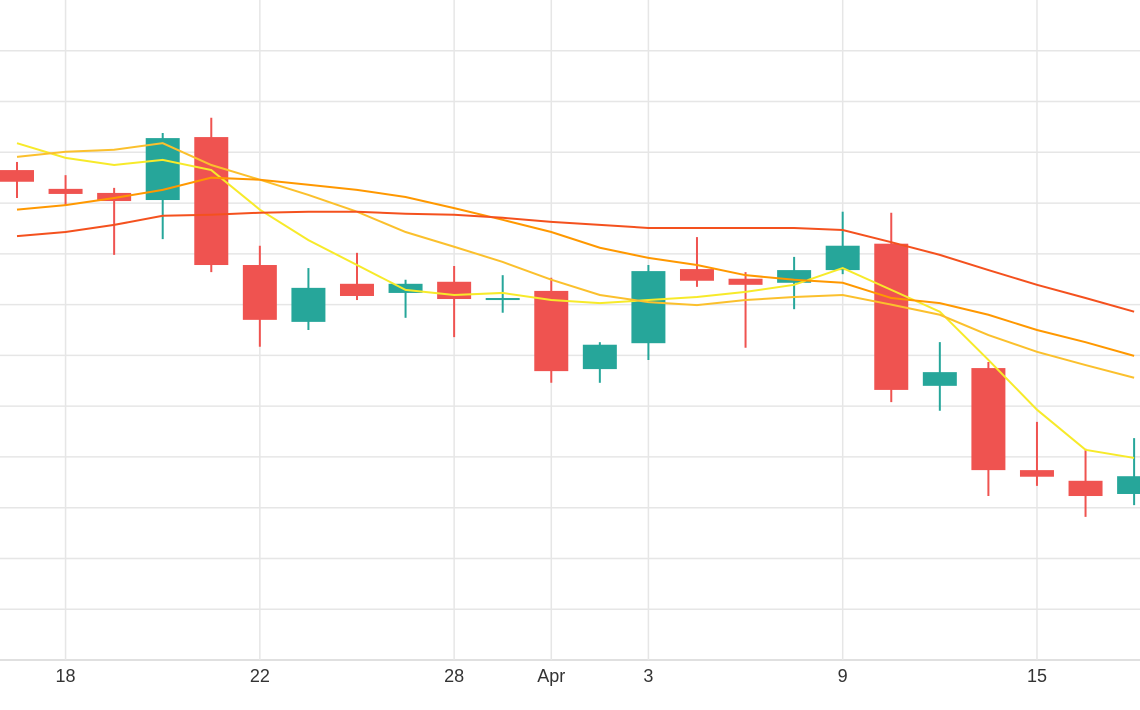  What do you see at coordinates (648, 676) in the screenshot?
I see `x-tick-label: 3` at bounding box center [648, 676].